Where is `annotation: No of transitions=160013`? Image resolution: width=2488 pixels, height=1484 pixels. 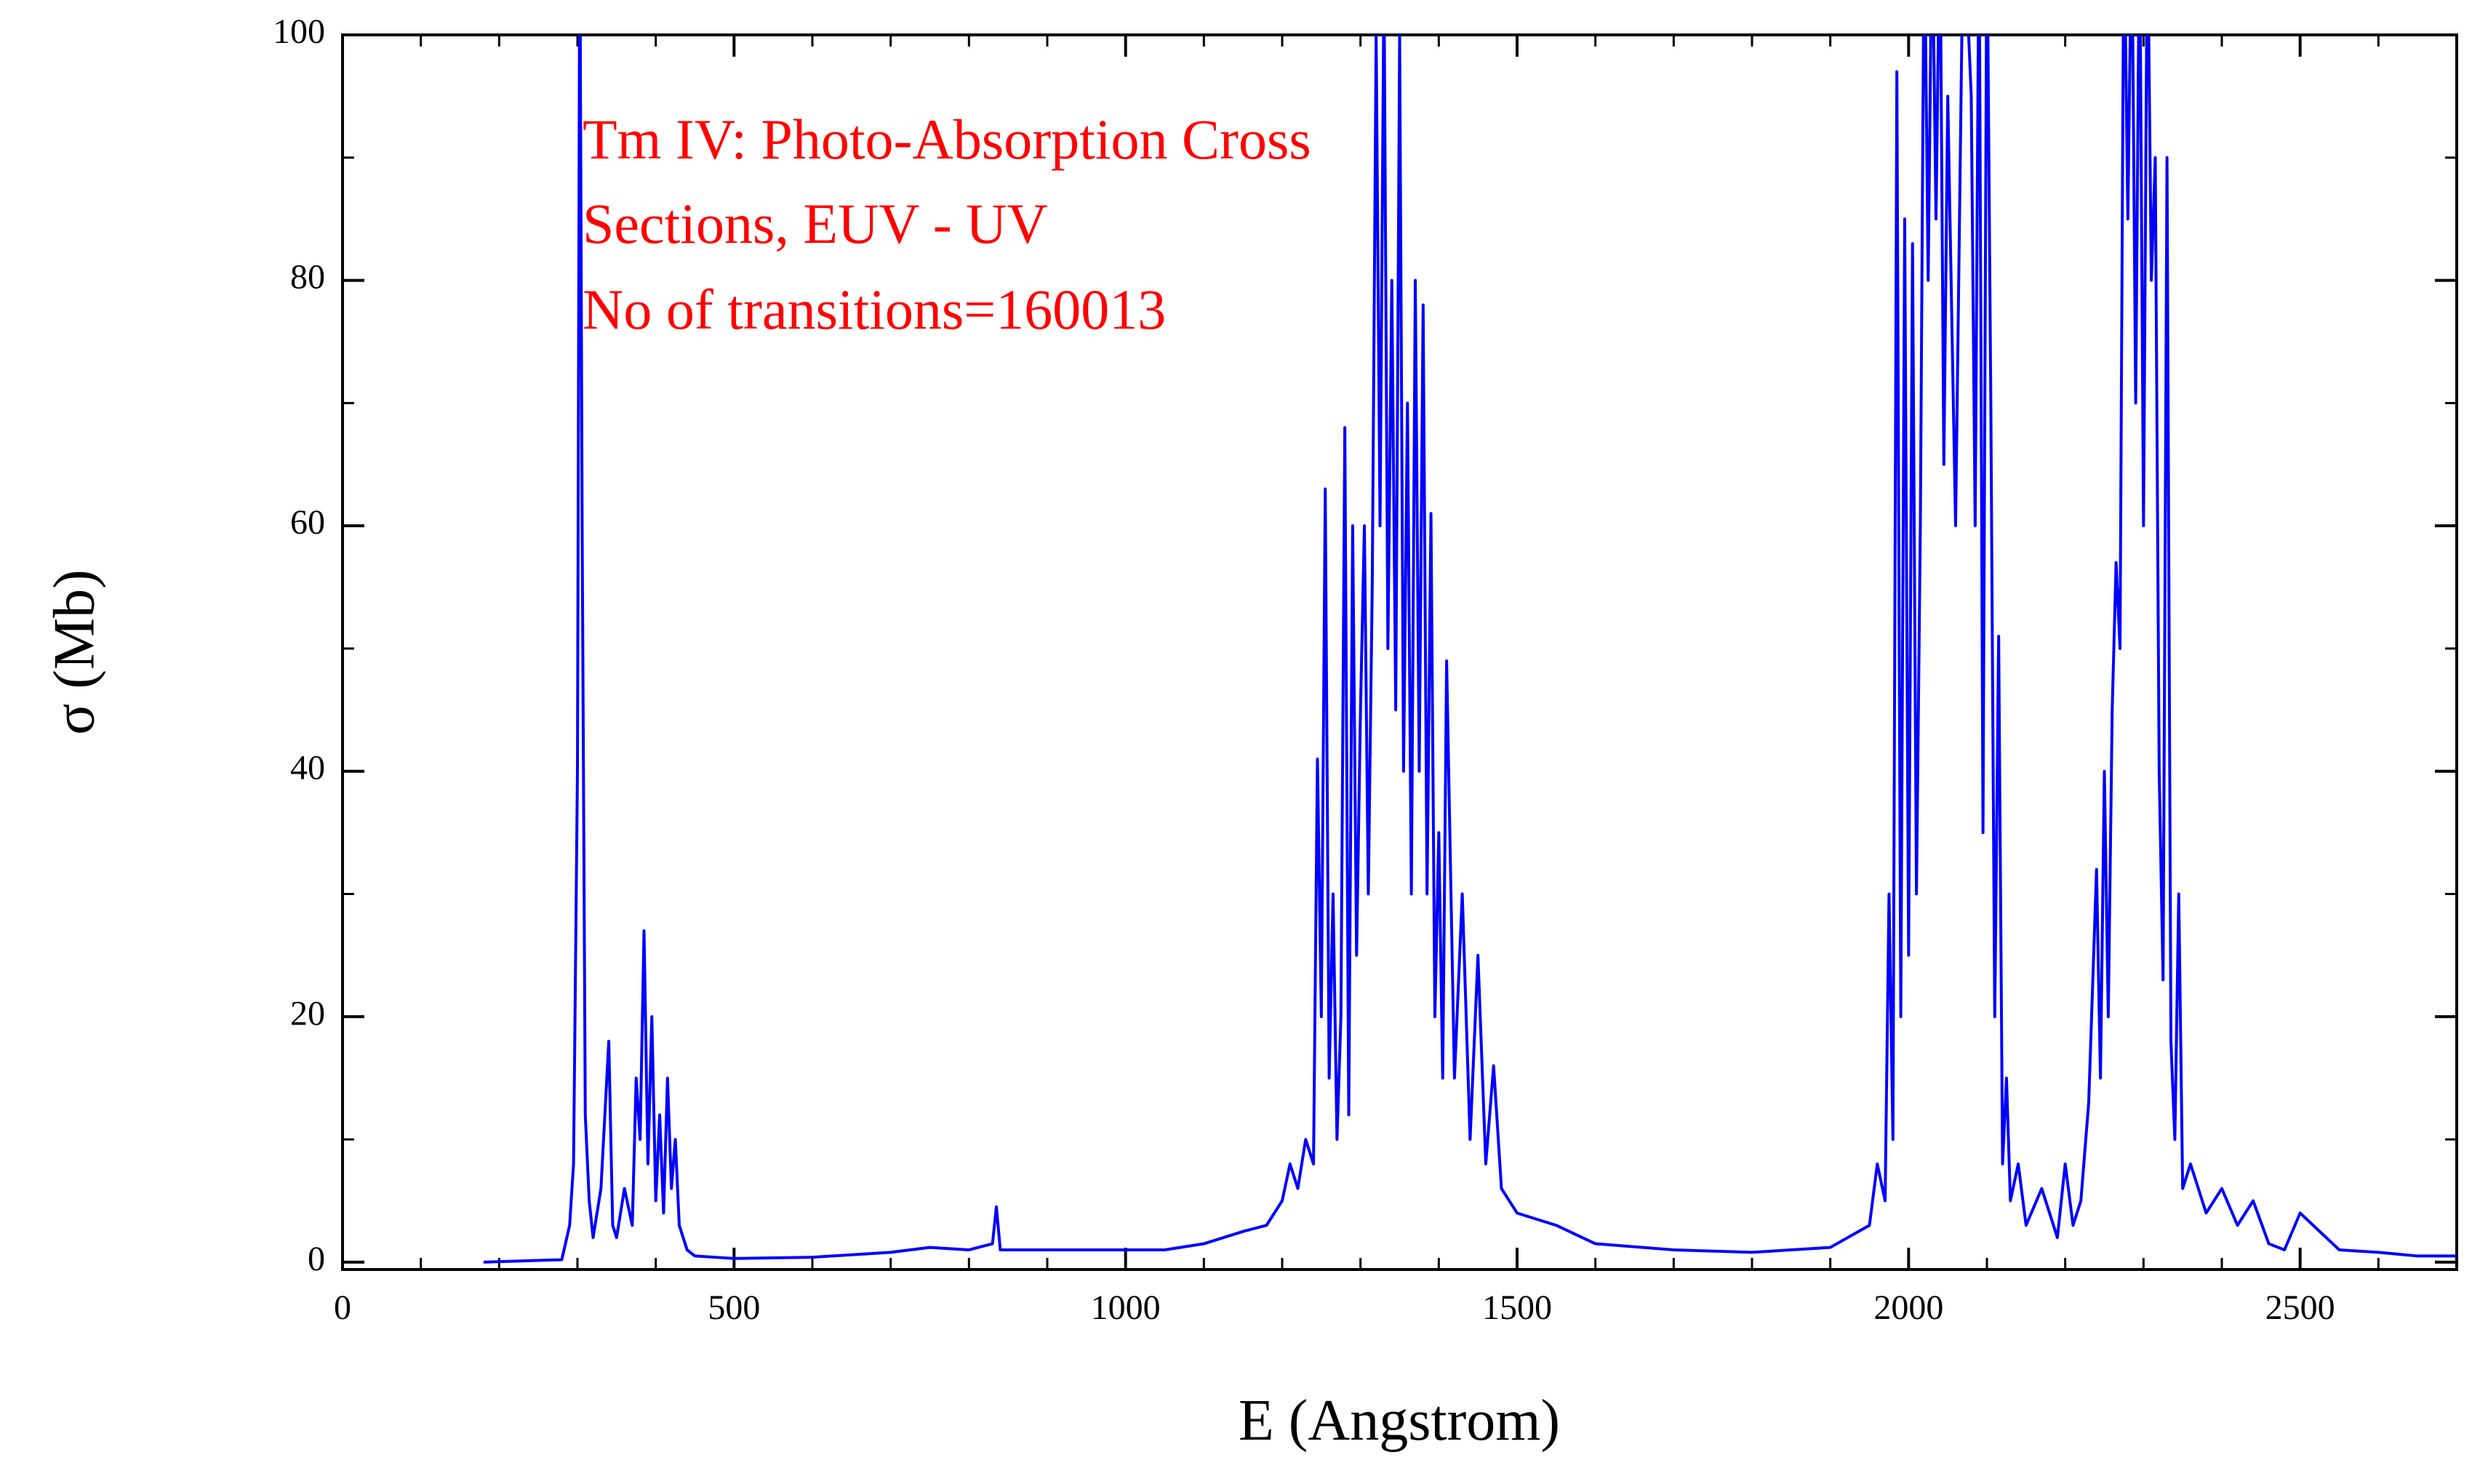
annotation: No of transitions=160013 is located at coordinates (874, 309).